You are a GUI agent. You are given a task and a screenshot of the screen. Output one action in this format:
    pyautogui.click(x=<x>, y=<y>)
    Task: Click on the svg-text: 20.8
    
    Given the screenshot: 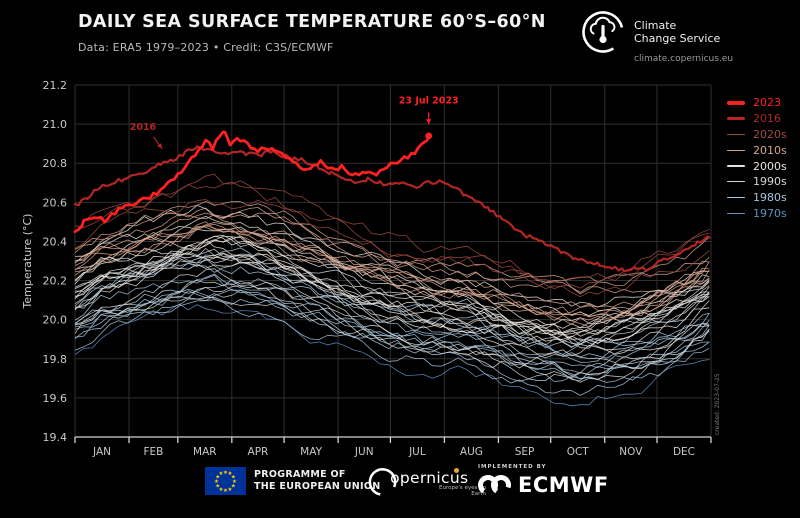 What is the action you would take?
    pyautogui.click(x=55, y=163)
    